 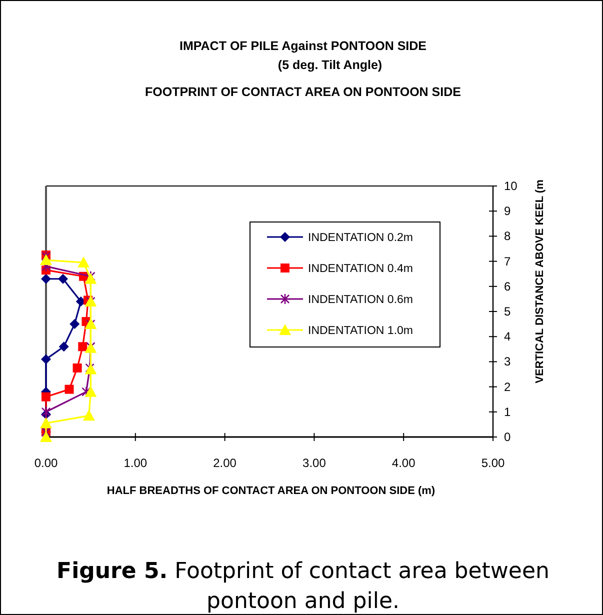 I want to click on x-tick-label: 0.00, so click(x=46, y=463).